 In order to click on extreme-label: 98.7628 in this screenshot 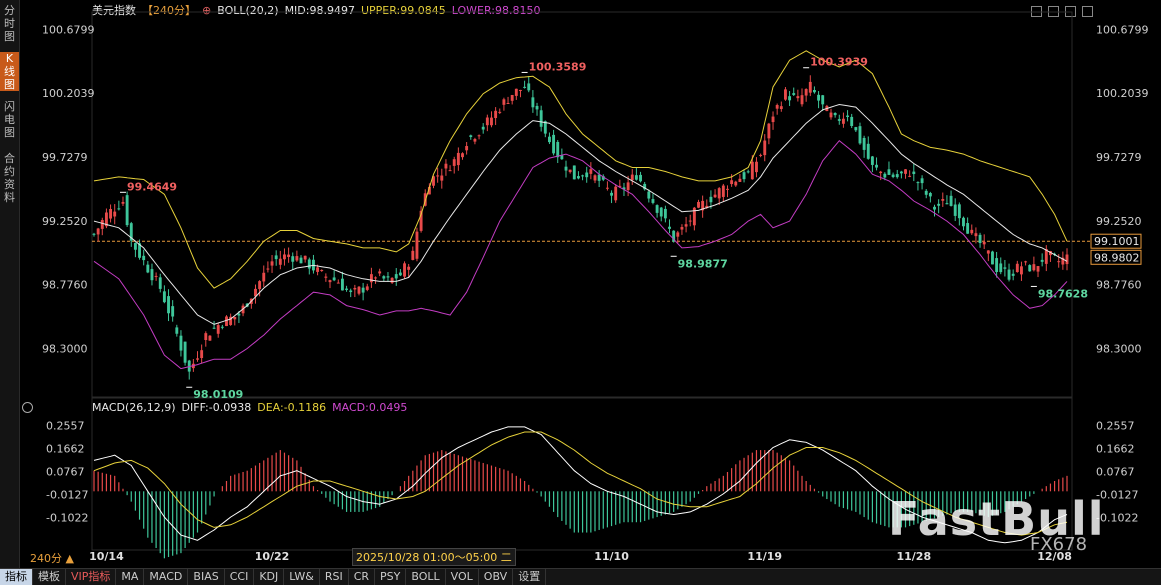, I will do `click(1063, 293)`.